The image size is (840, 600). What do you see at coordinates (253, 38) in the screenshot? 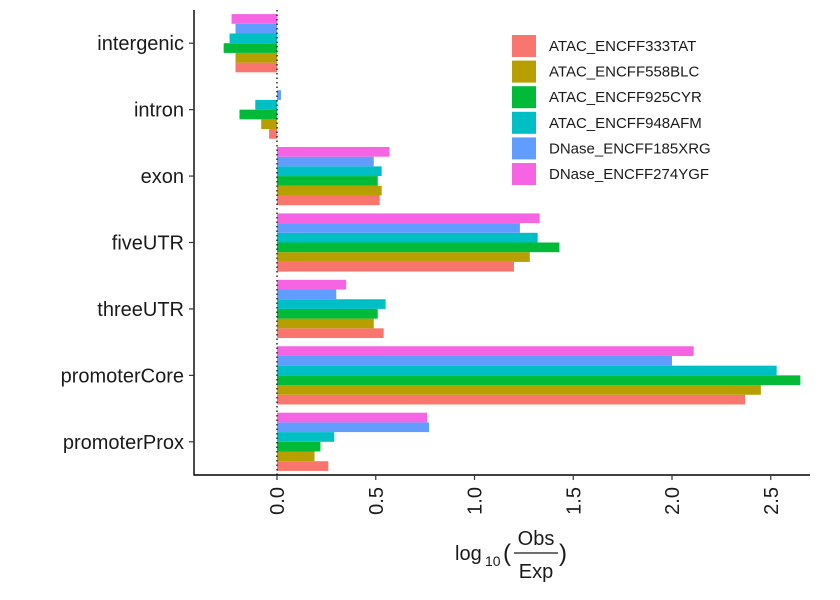
I see `bar-intergenic-ATAC_ENCFF948AFM` at bounding box center [253, 38].